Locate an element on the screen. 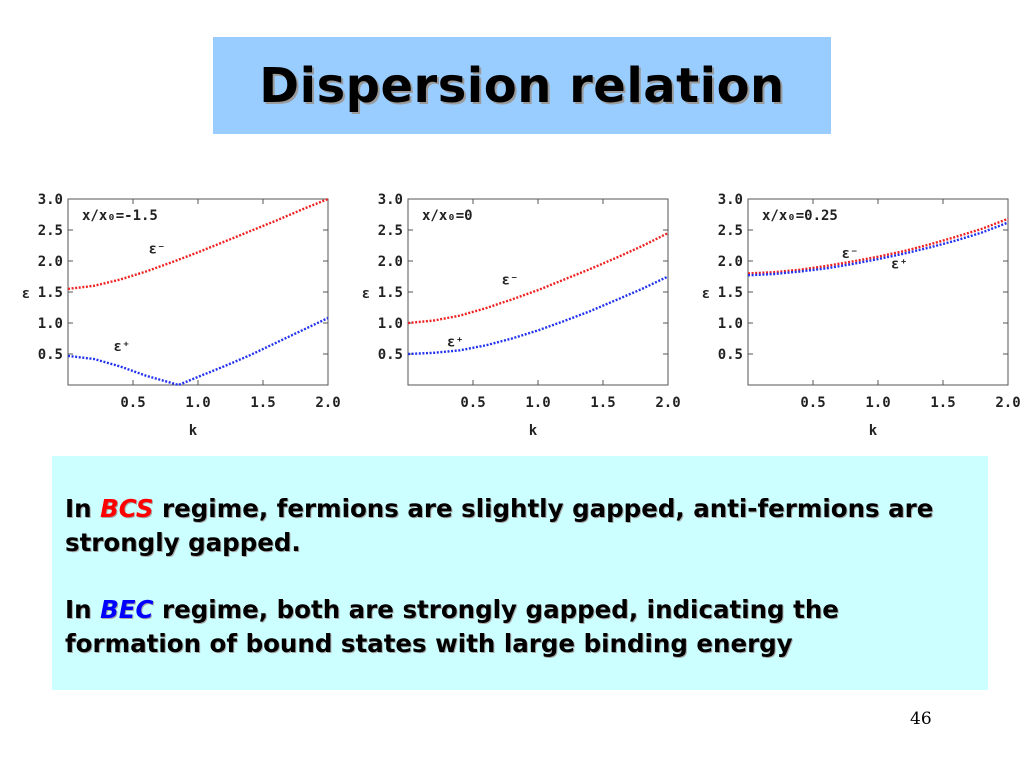 This screenshot has width=1024, height=768. bcs-highlight: BCS is located at coordinates (127, 508).